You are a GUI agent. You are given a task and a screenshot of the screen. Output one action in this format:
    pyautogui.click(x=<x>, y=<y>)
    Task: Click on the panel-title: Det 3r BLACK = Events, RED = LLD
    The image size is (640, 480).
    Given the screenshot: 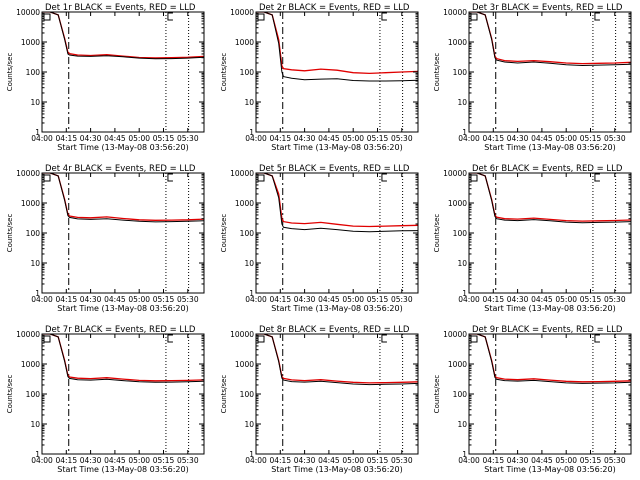 What is the action you would take?
    pyautogui.click(x=547, y=8)
    